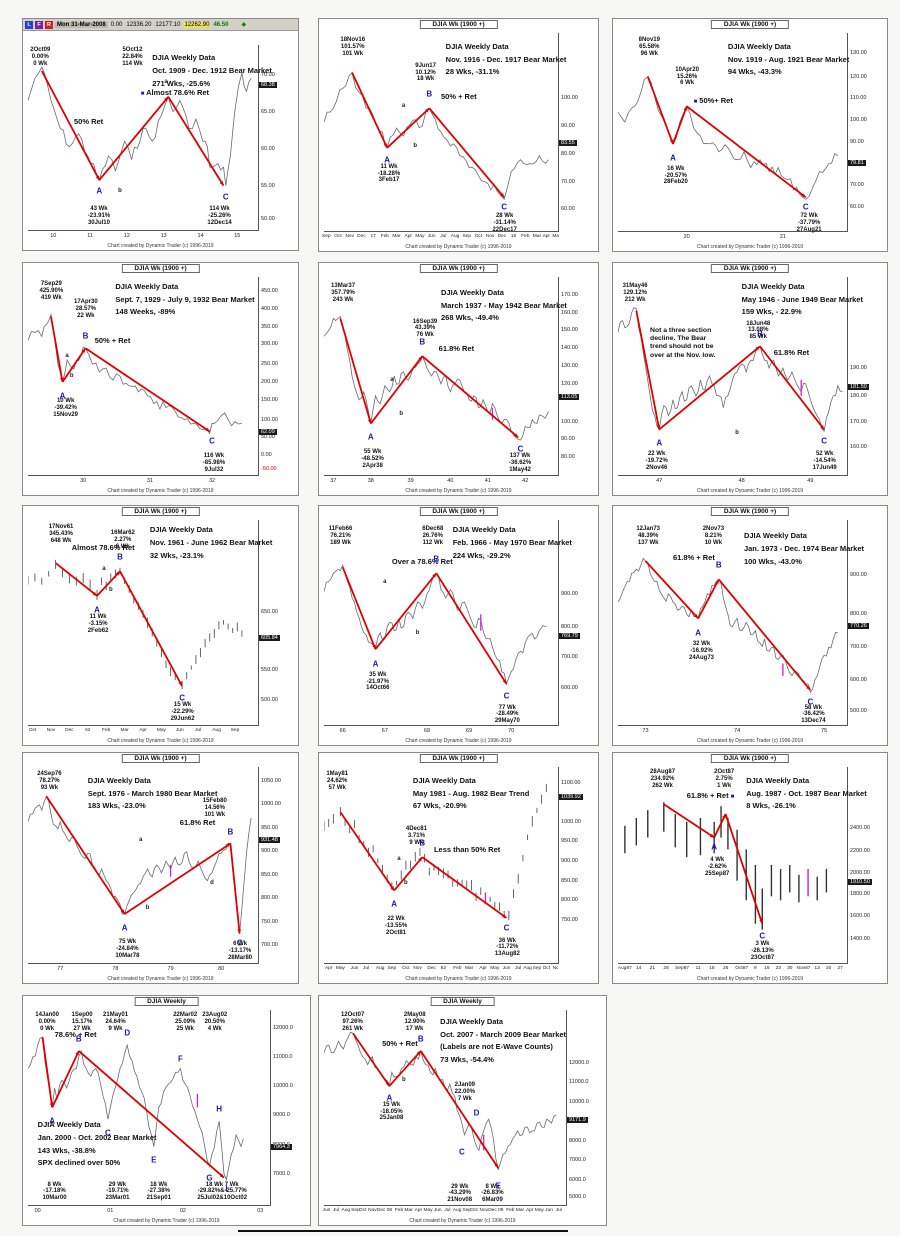  I want to click on x-axis-label: Jun, so click(431, 236).